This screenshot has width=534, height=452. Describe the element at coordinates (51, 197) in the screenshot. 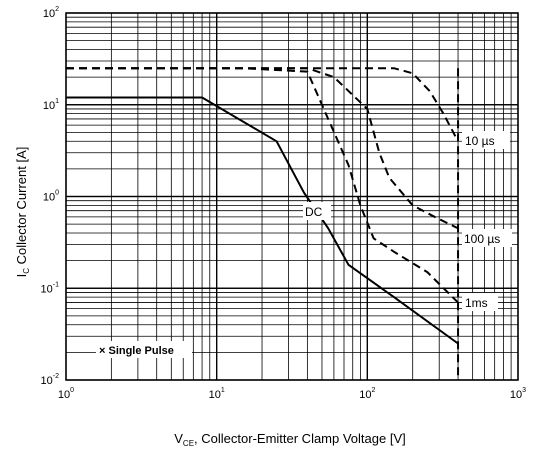

I see `y-tick-label: 10⁰` at that location.